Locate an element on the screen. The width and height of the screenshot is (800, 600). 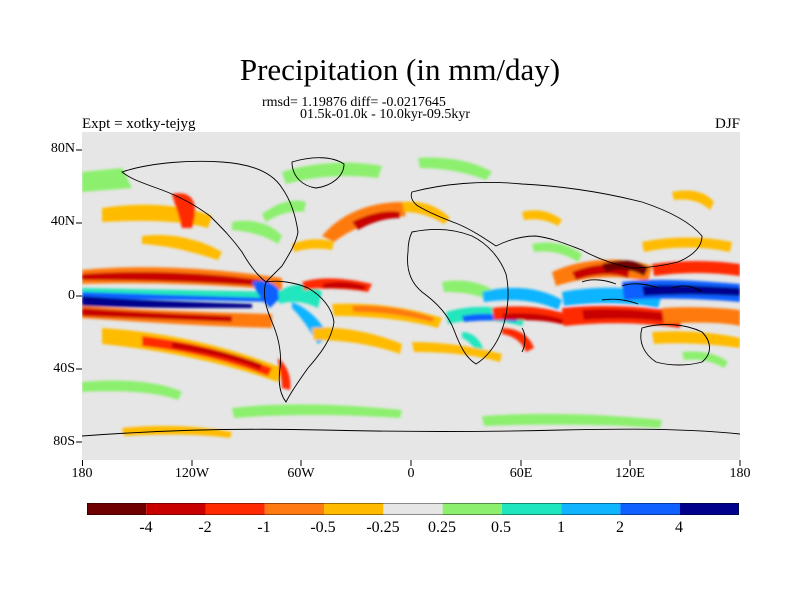
colorbar-label: -1 is located at coordinates (264, 527).